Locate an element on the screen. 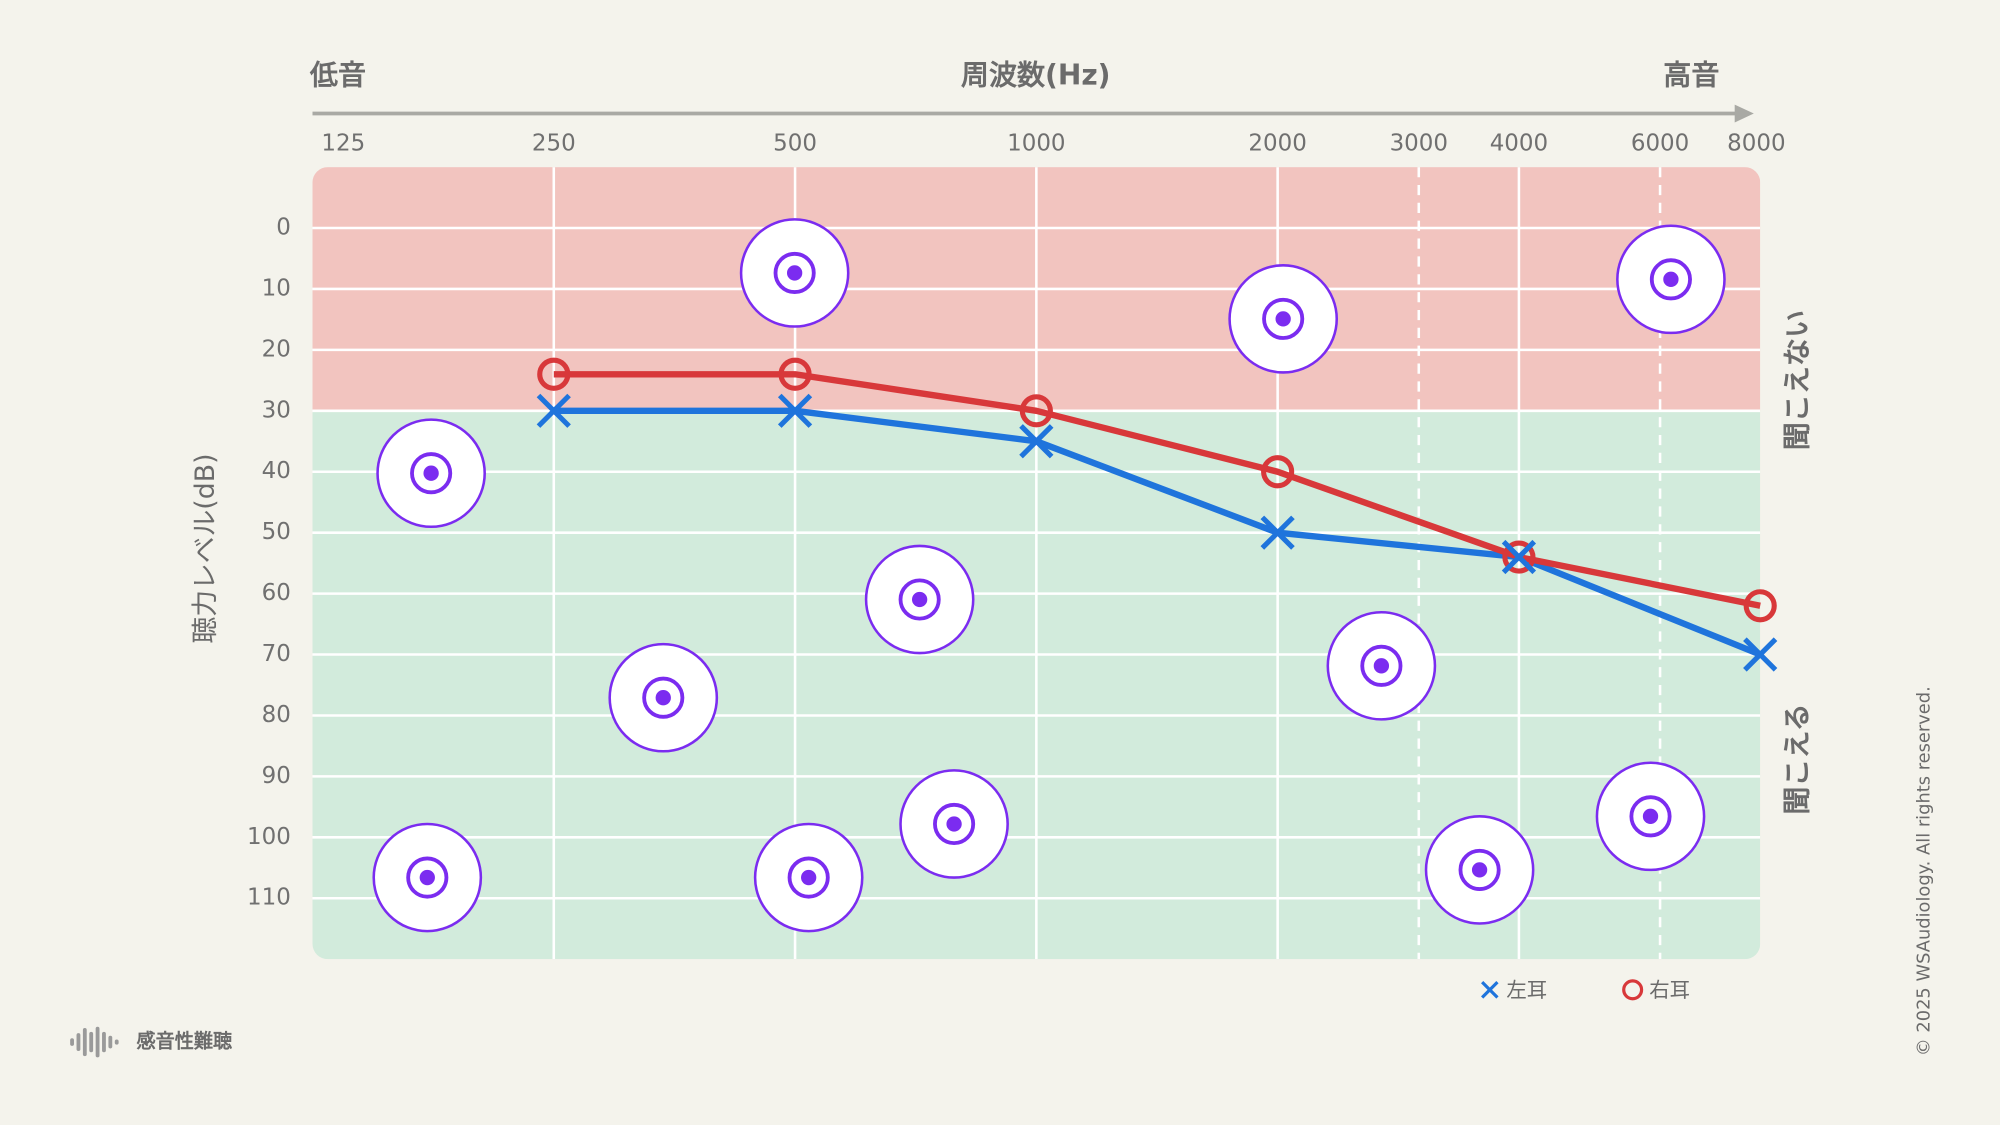 This screenshot has width=2000, height=1125. x-axis-title: 周波数(Hz) is located at coordinates (1036, 75).